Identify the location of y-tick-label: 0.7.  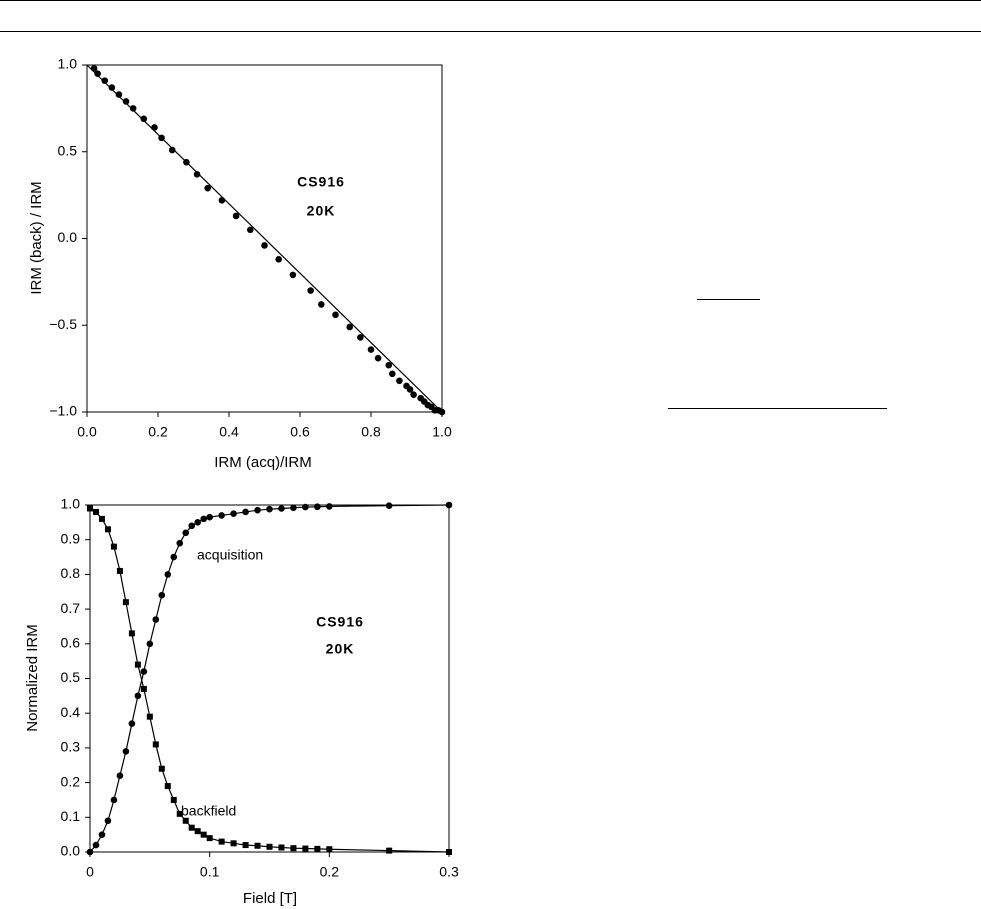
(71, 608).